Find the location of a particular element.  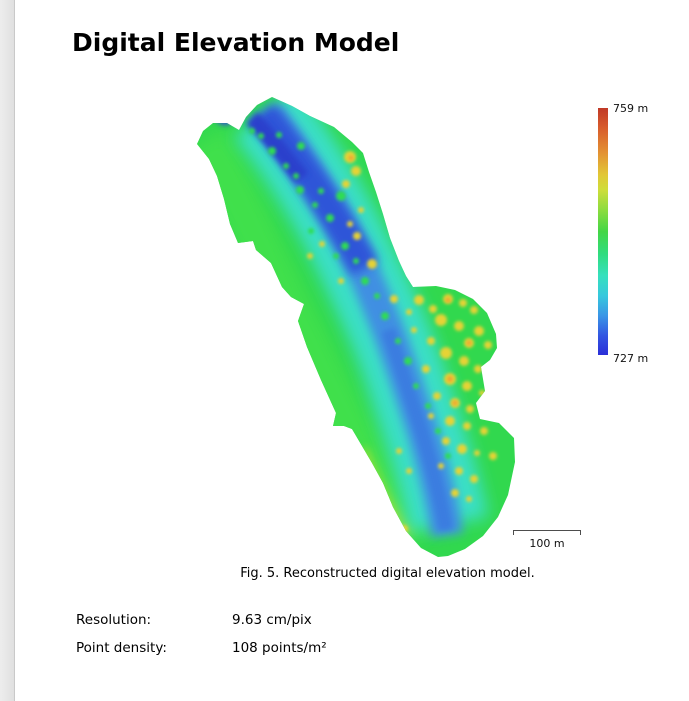

scale-bar-label: 100 m is located at coordinates (547, 543).